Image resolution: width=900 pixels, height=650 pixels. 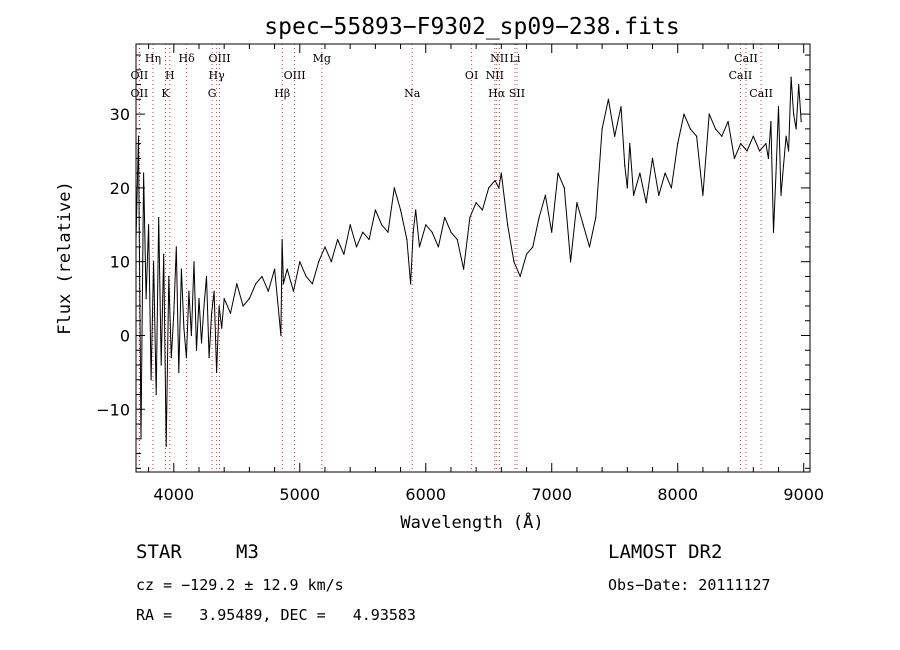 I want to click on line-label-19: CaII, so click(x=746, y=58).